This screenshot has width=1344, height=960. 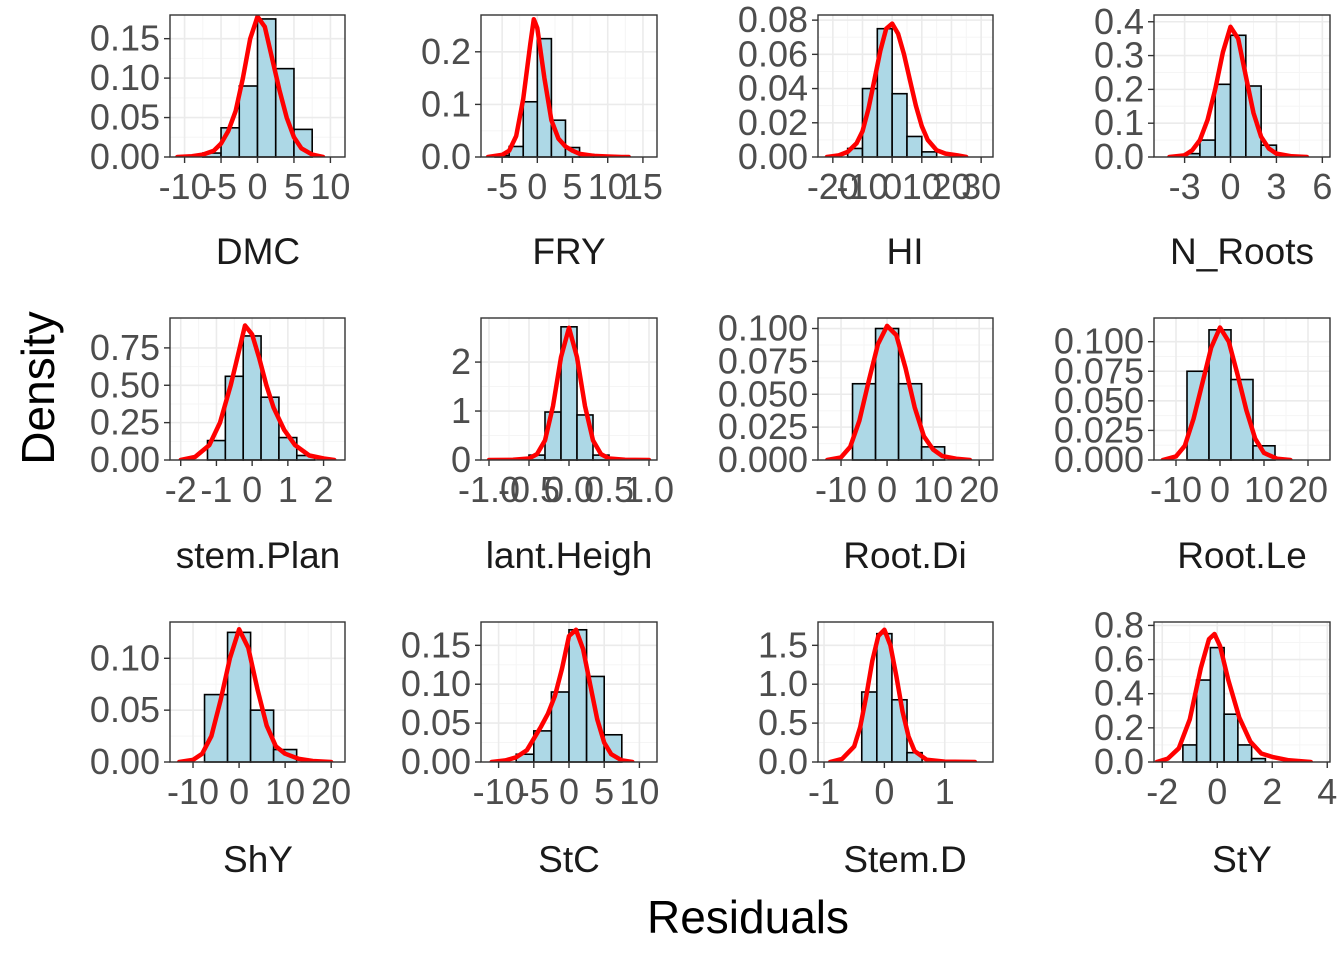 I want to click on panel-shy-border, so click(x=257, y=692).